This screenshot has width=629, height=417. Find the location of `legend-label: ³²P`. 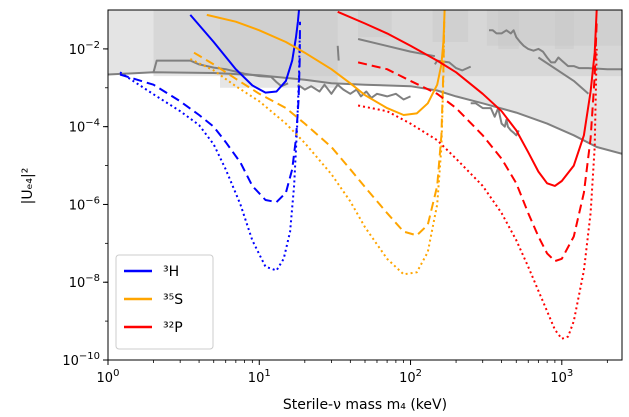

legend-label: ³²P is located at coordinates (173, 328).